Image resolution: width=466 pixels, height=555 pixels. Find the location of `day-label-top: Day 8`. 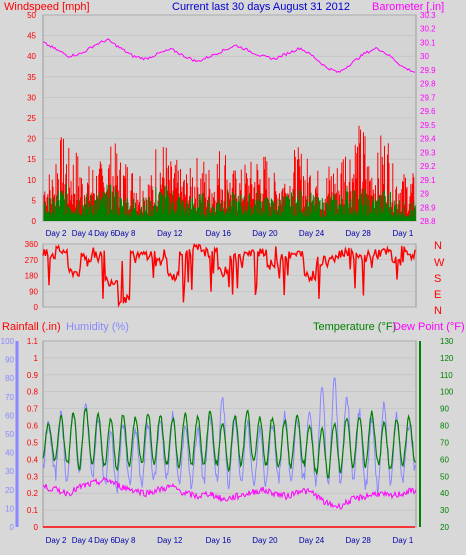

day-label-top: Day 8 is located at coordinates (125, 233).